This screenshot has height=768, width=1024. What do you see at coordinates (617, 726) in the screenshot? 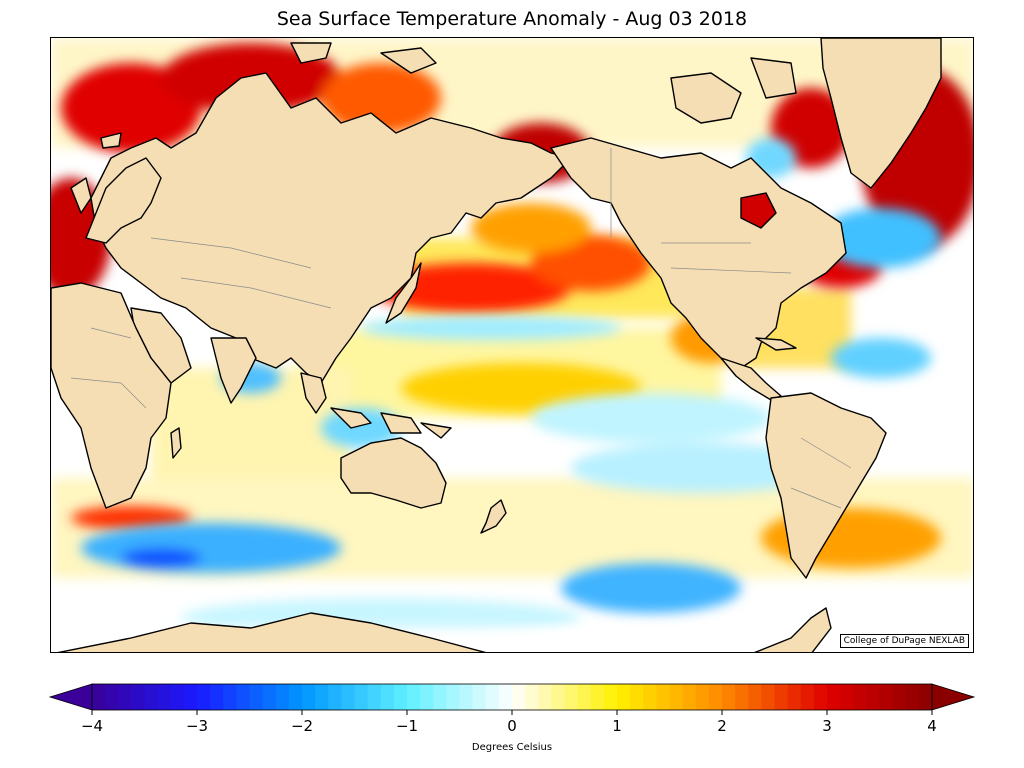
I see `colorbar-tick-label: 1` at bounding box center [617, 726].